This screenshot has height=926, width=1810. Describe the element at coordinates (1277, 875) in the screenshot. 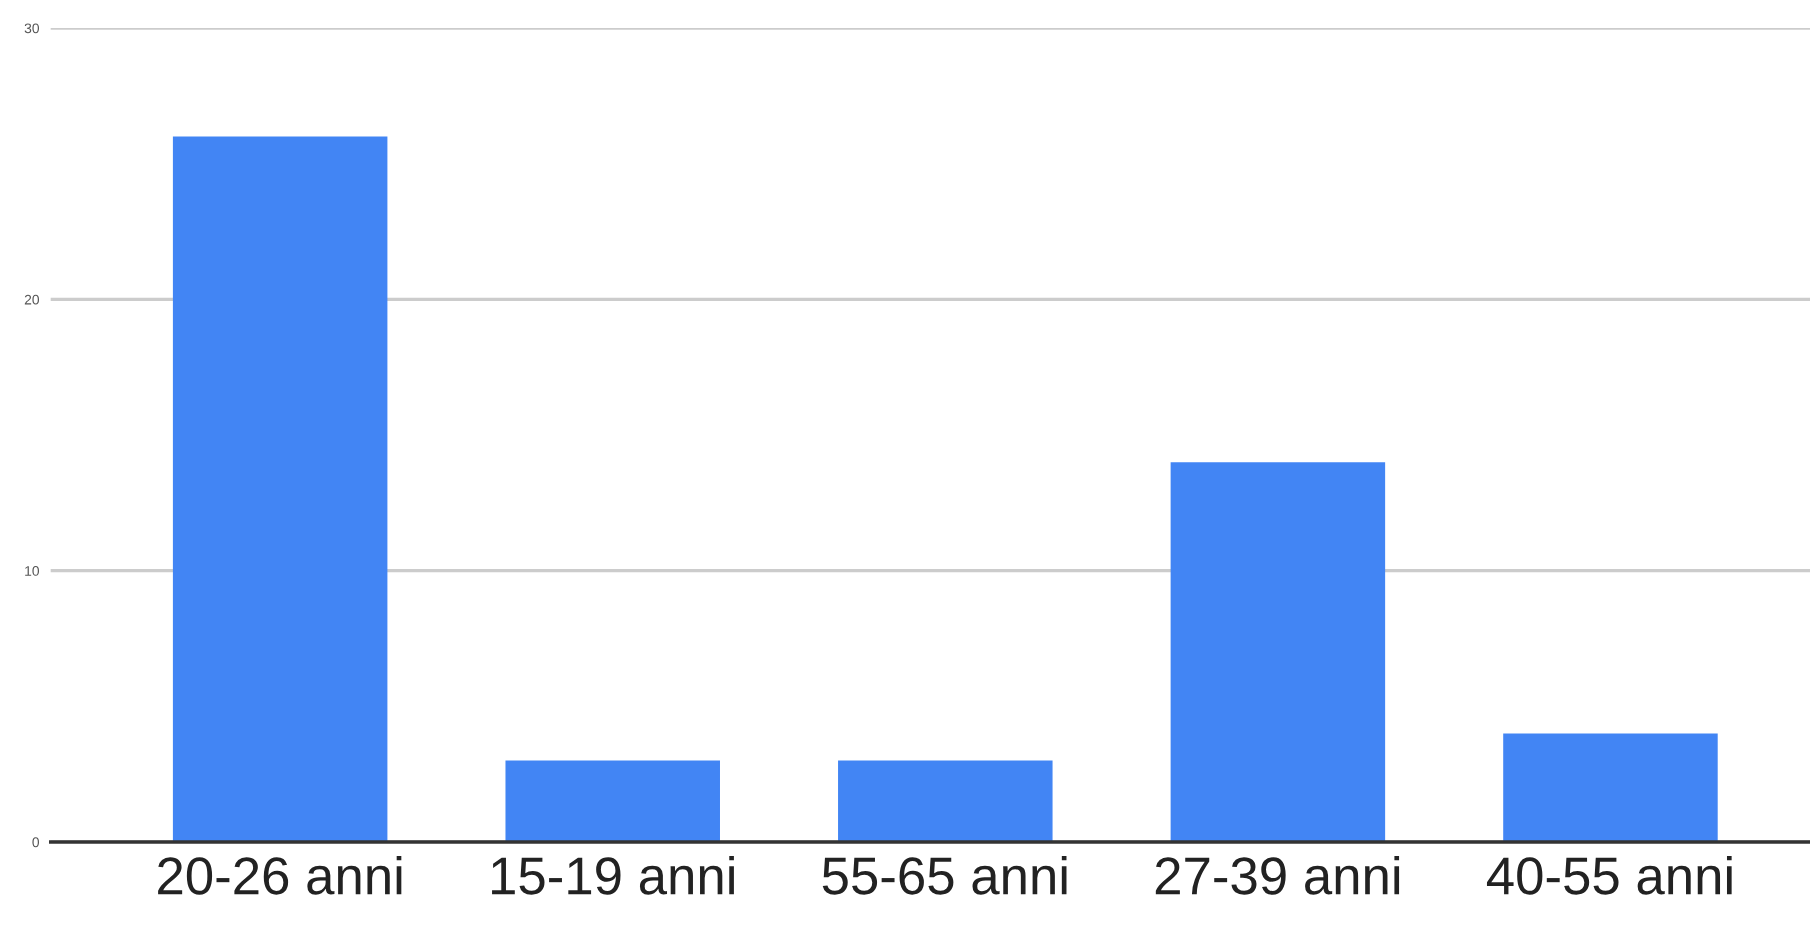

I see `x-tick-label: 27-39 anni` at that location.